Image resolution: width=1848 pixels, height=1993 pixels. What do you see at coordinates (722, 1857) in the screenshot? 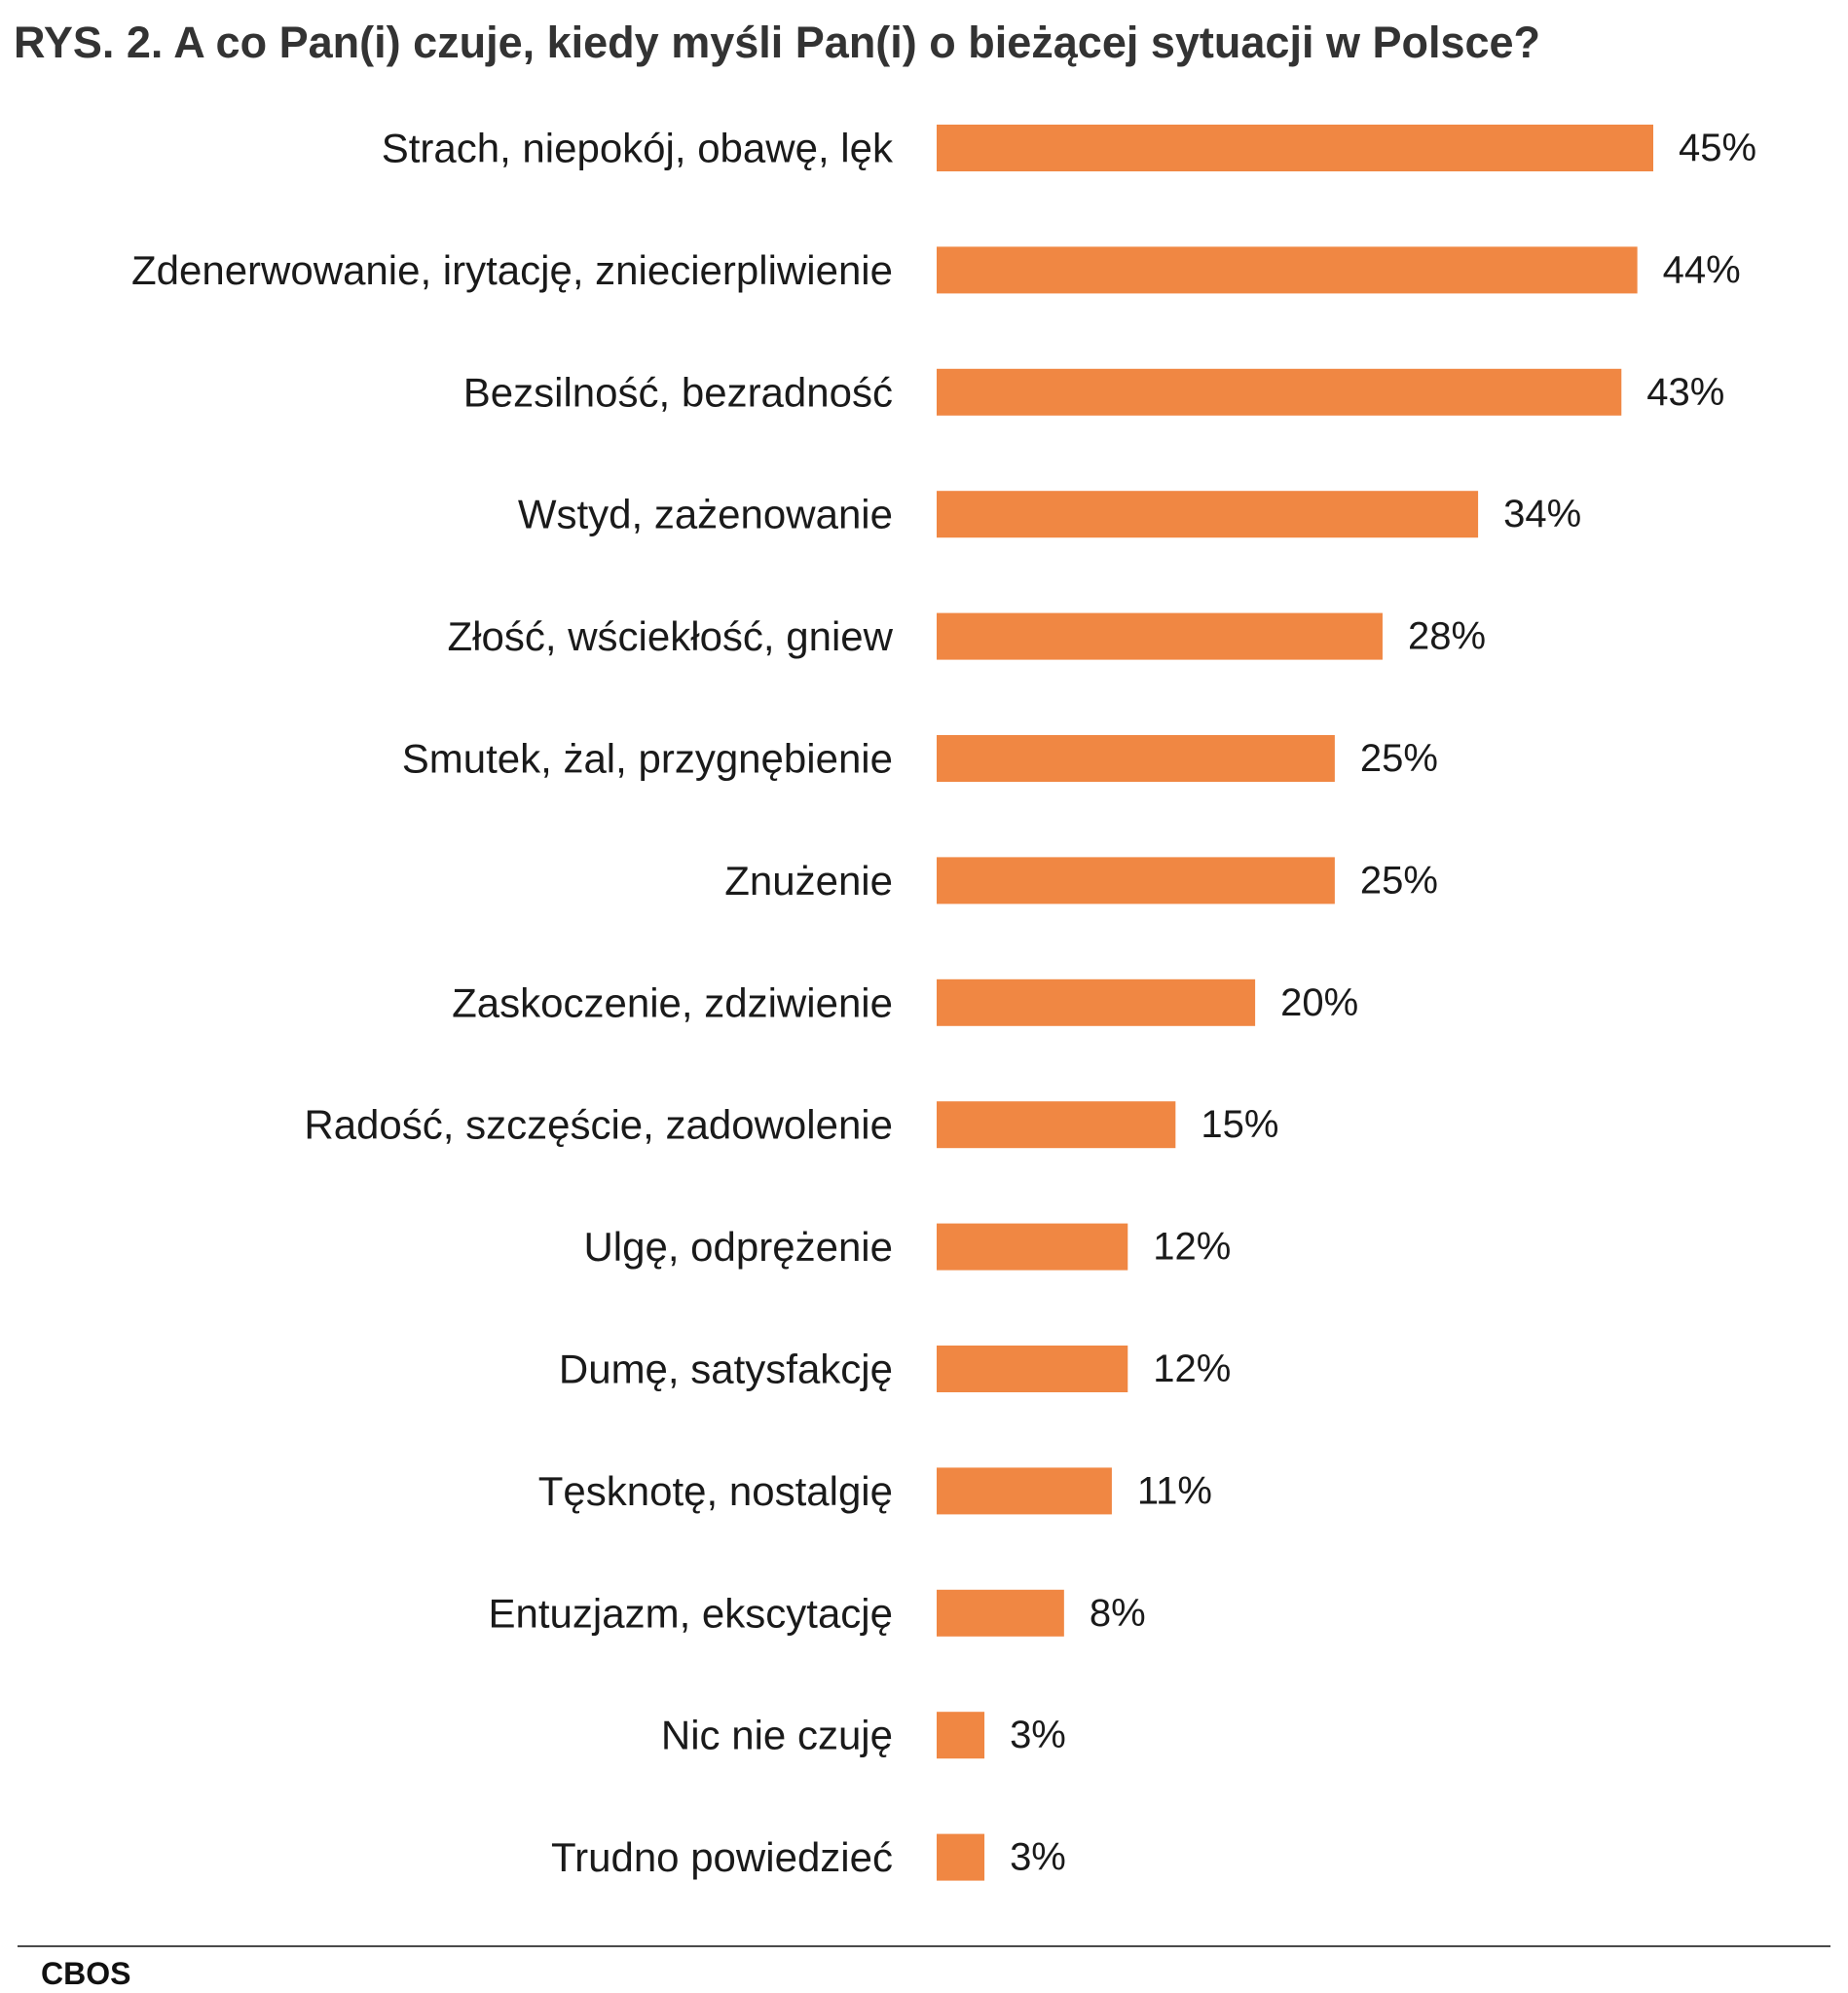
I see `category-label: Trudno powiedzieć` at bounding box center [722, 1857].